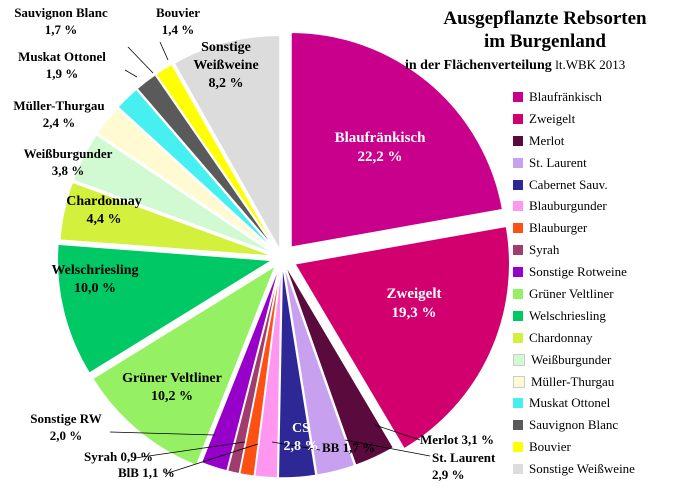  I want to click on legend-item: Bouvier, so click(605, 447).